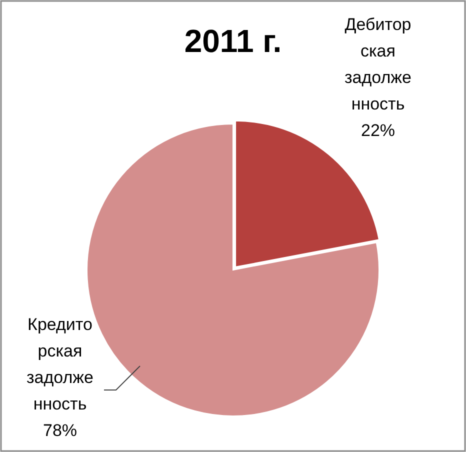  Describe the element at coordinates (378, 130) in the screenshot. I see `data-label: 22%` at that location.